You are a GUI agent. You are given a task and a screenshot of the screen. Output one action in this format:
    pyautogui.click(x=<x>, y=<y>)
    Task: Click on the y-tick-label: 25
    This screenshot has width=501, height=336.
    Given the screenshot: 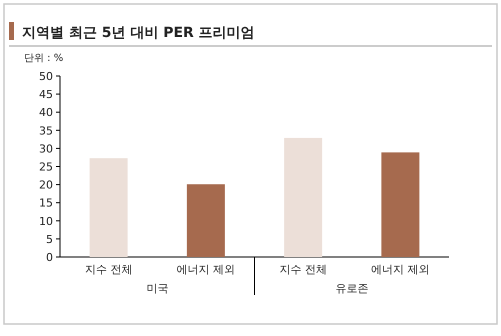 What is the action you would take?
    pyautogui.click(x=46, y=167)
    